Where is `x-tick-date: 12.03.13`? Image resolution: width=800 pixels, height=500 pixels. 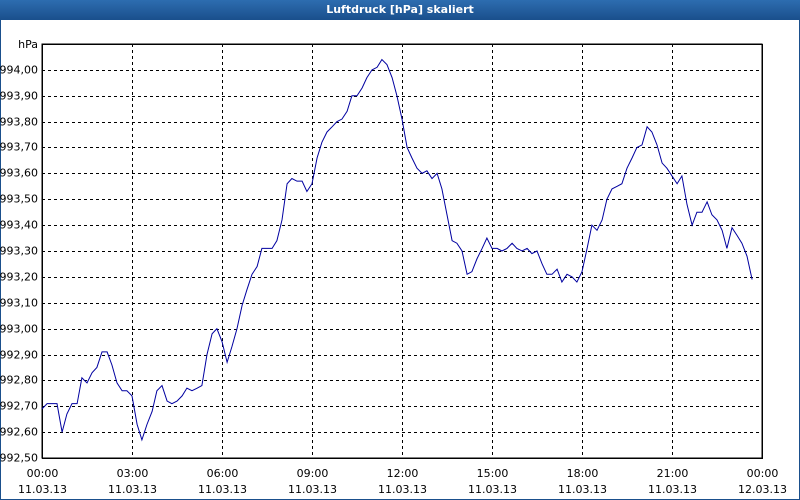
x-tick-date: 12.03.13 is located at coordinates (762, 489).